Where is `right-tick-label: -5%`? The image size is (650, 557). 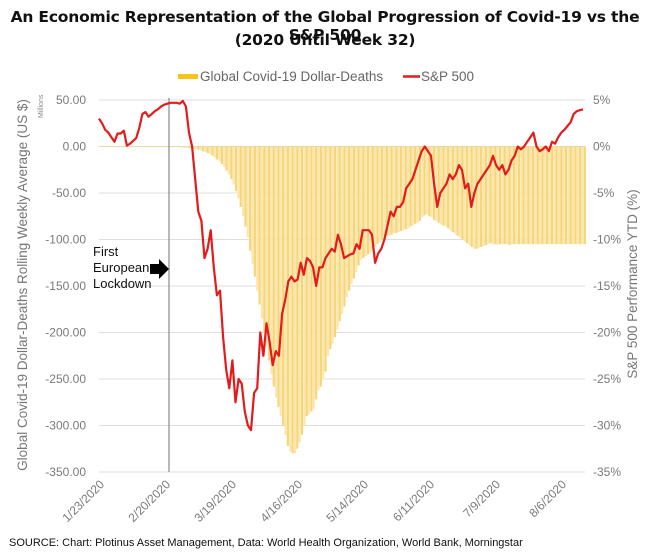 right-tick-label: -5% is located at coordinates (604, 193).